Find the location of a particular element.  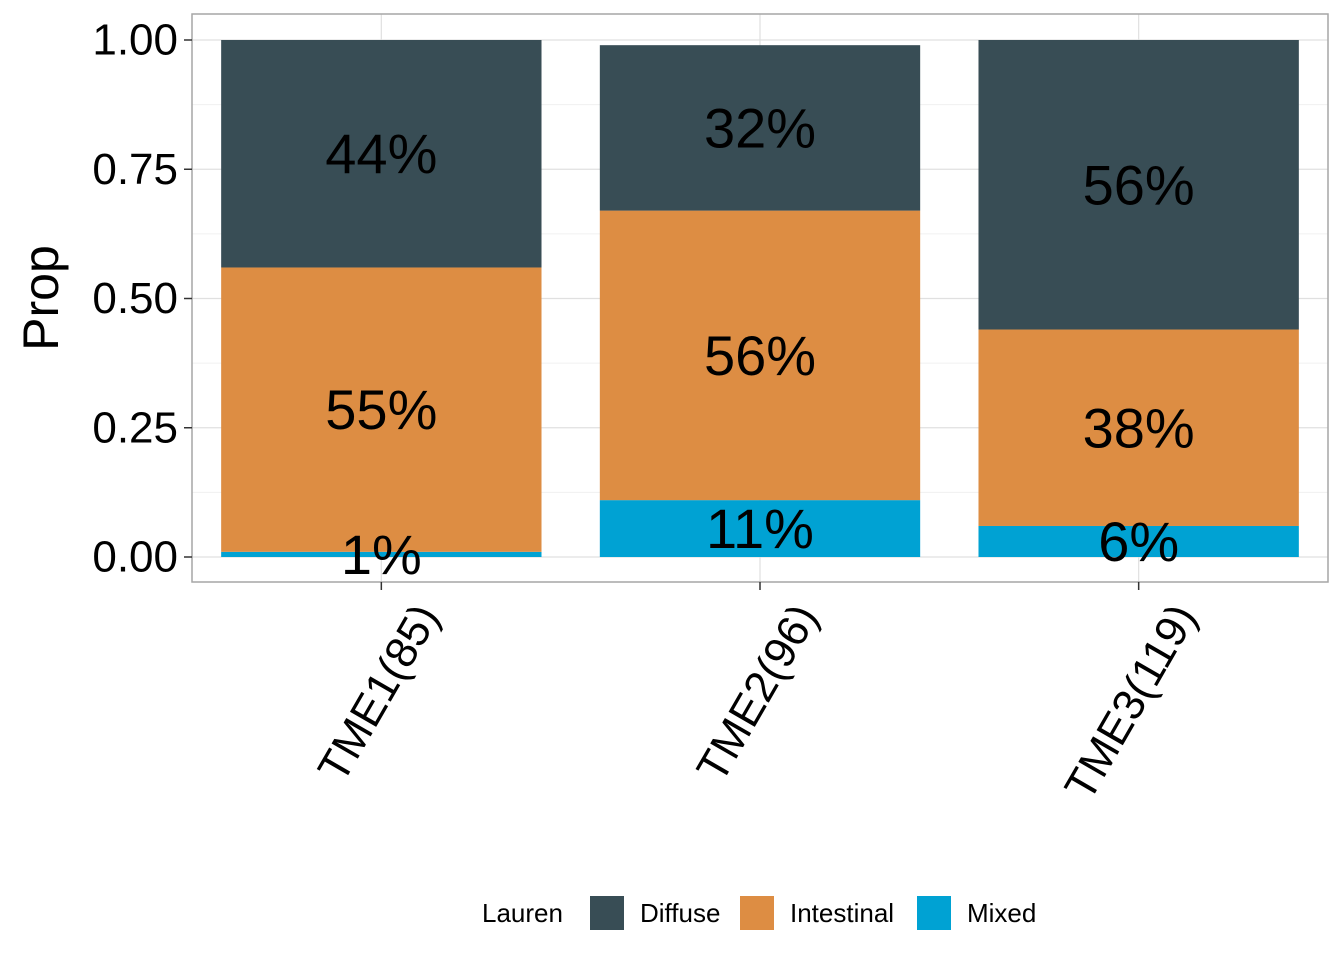

legend-label-diffuse: Diffuse is located at coordinates (680, 913).